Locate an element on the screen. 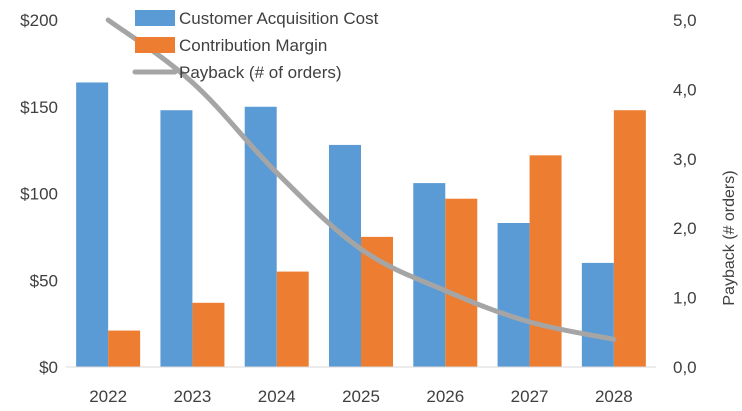  legend-label: Payback (# of orders) is located at coordinates (260, 72).